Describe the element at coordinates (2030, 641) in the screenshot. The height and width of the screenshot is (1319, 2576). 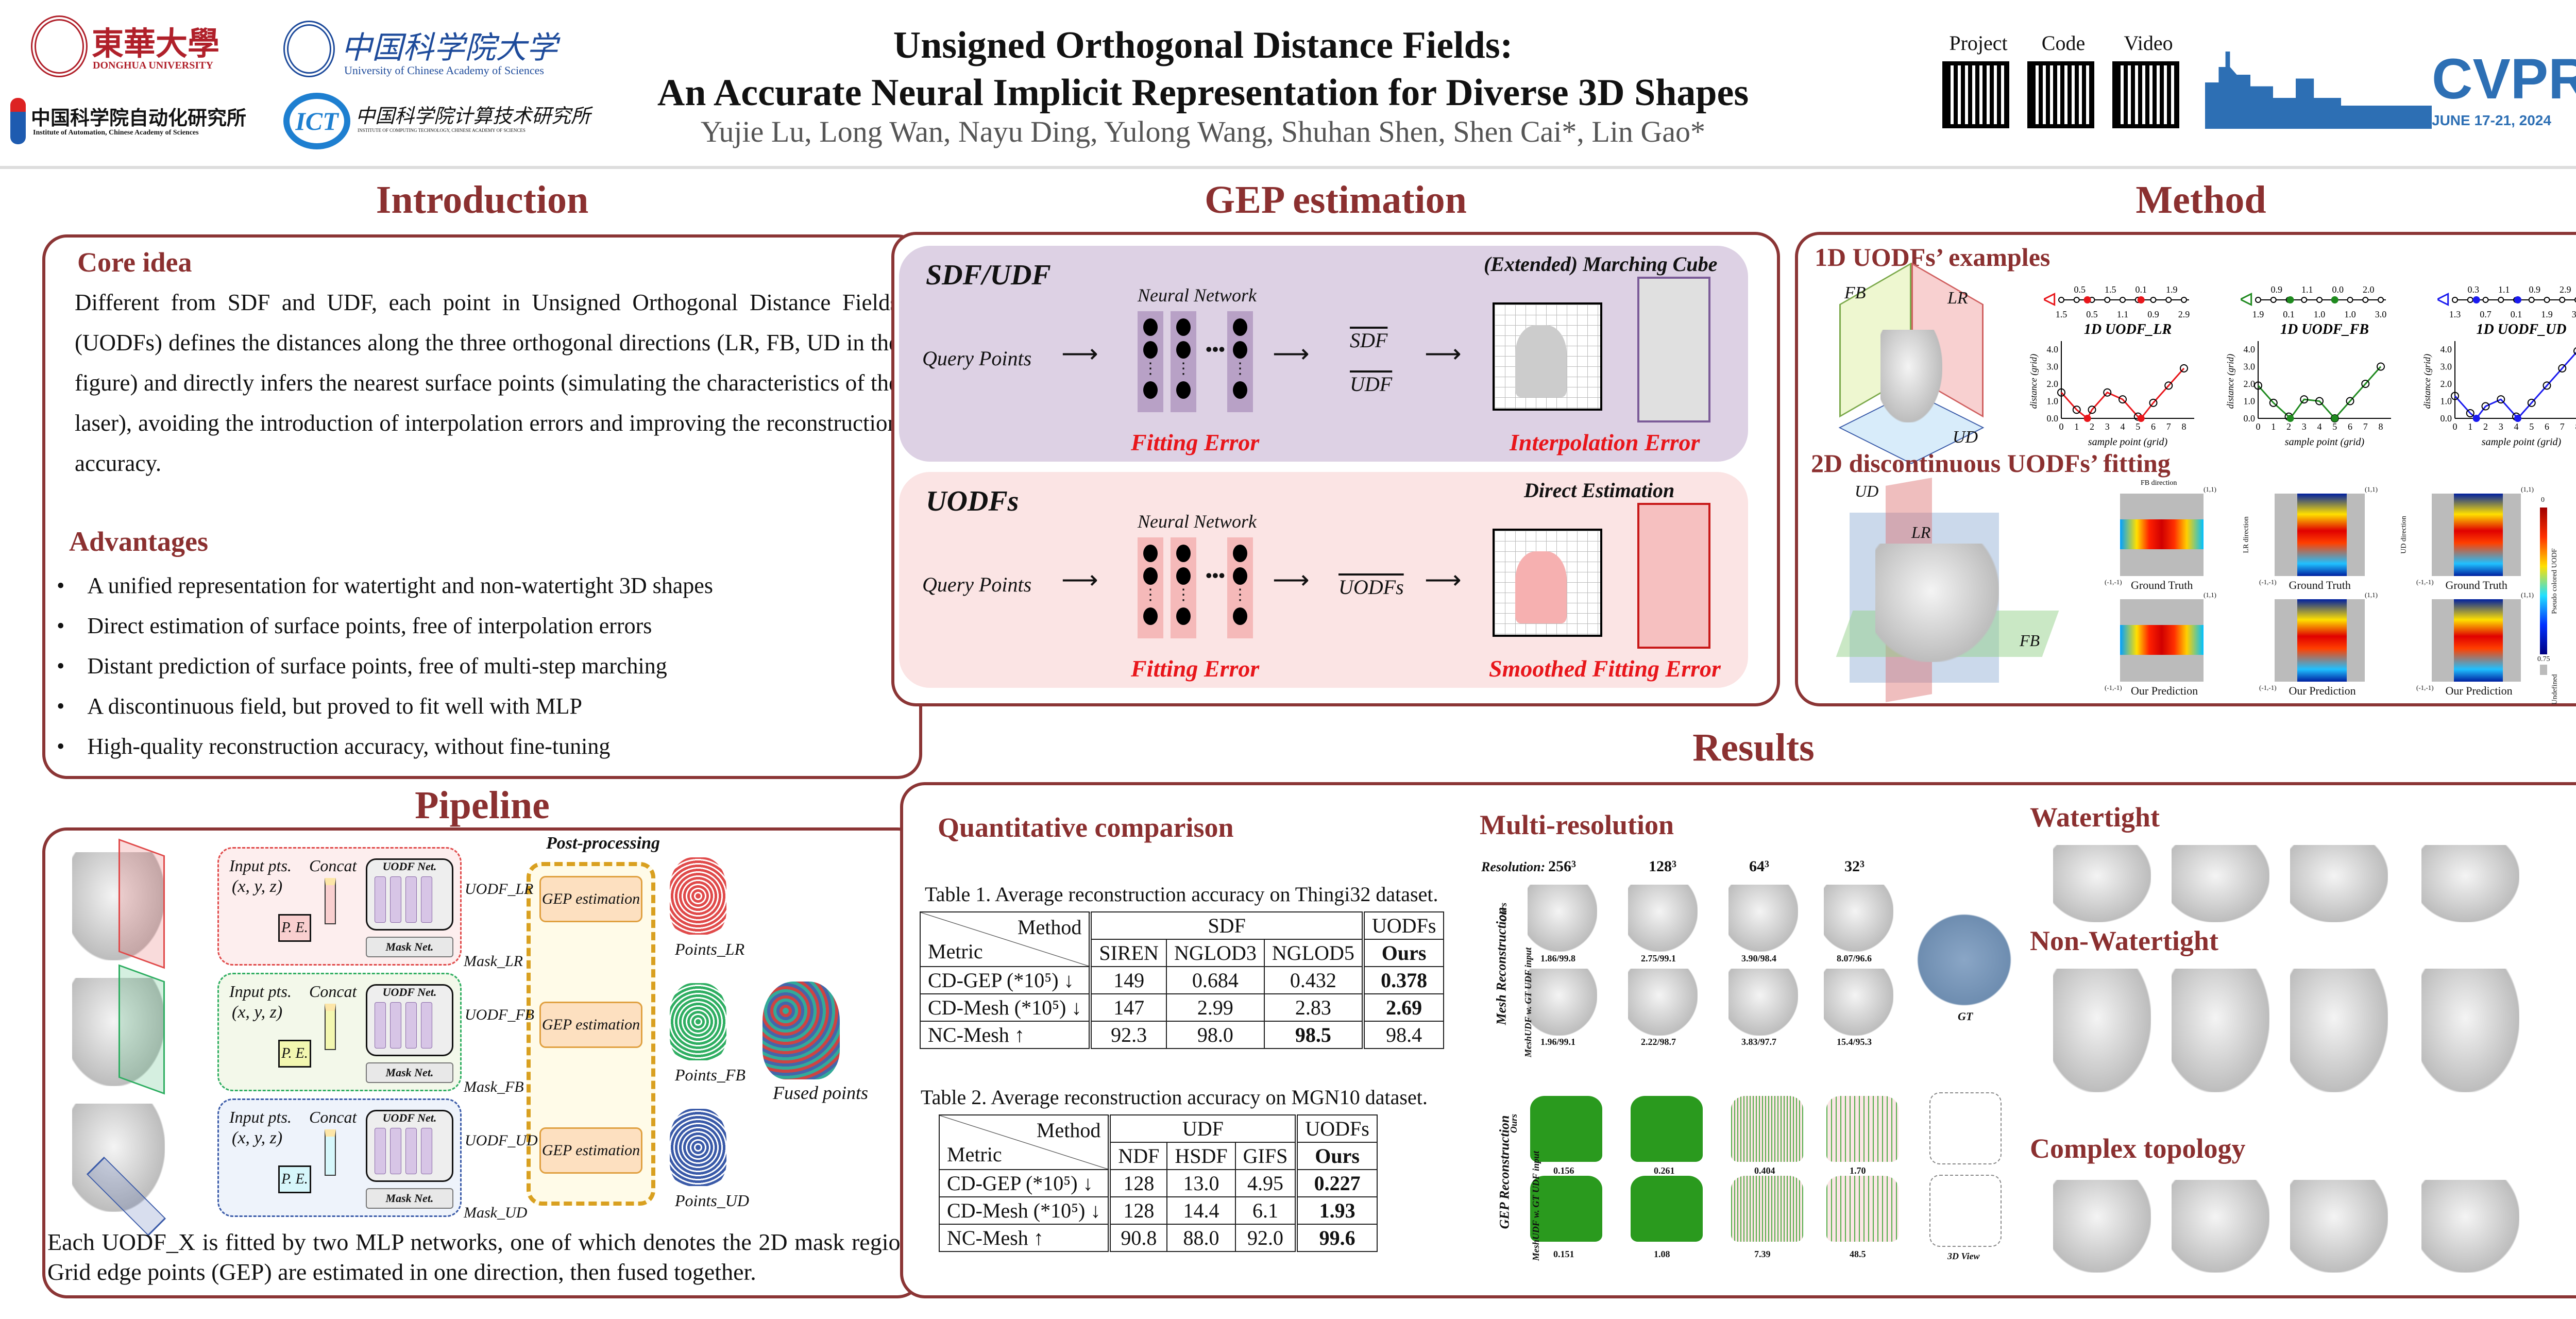
I see `method-fig-labels-fb: FB` at that location.